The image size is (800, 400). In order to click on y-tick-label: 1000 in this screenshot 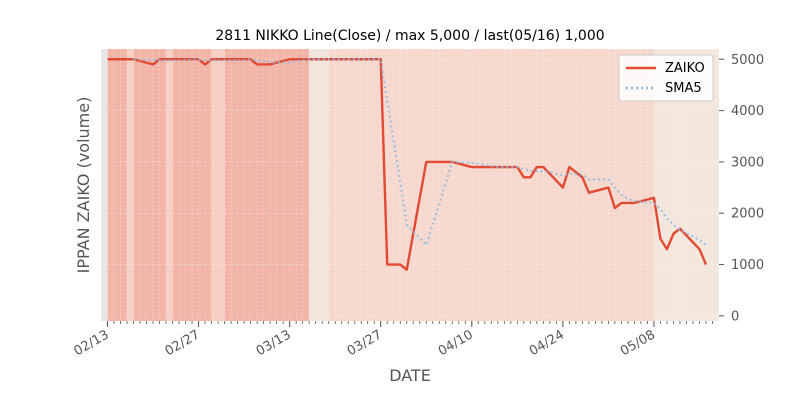, I will do `click(747, 265)`.